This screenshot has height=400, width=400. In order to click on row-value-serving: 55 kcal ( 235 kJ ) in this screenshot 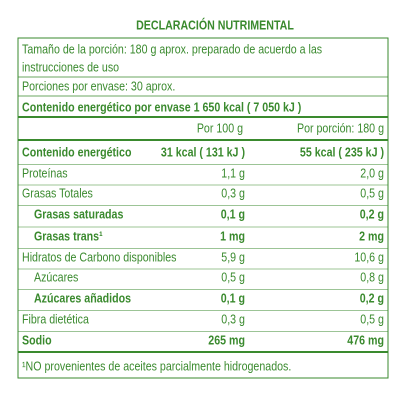, I will do `click(342, 151)`.